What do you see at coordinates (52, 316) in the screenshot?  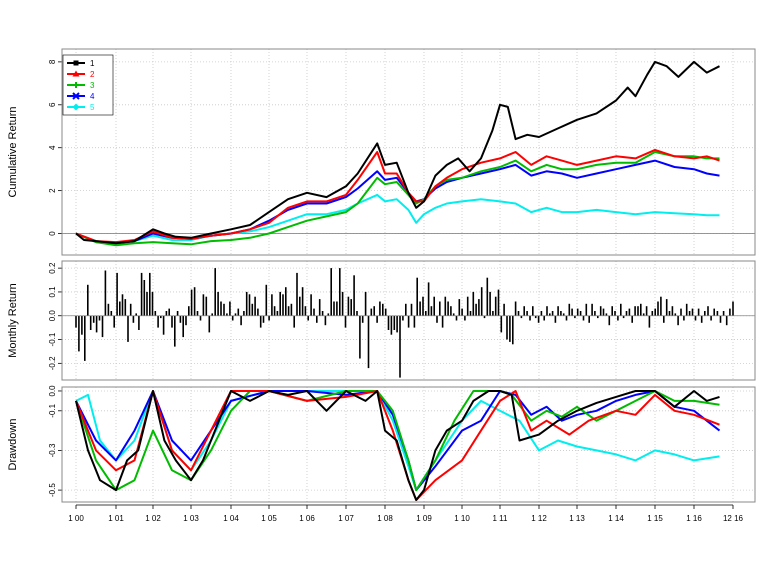 I see `monthly-ytick-label: 0.0` at bounding box center [52, 316].